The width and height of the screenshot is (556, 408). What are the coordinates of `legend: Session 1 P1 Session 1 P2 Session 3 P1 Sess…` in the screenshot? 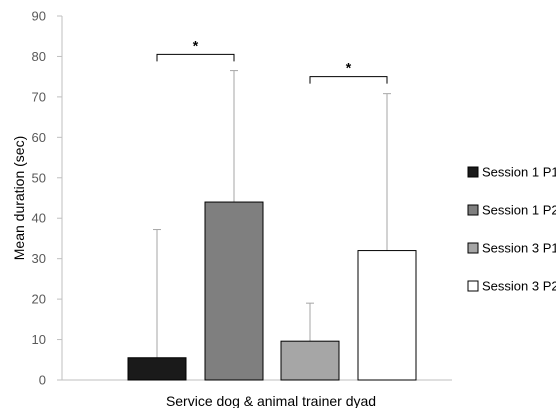 It's located at (511, 229).